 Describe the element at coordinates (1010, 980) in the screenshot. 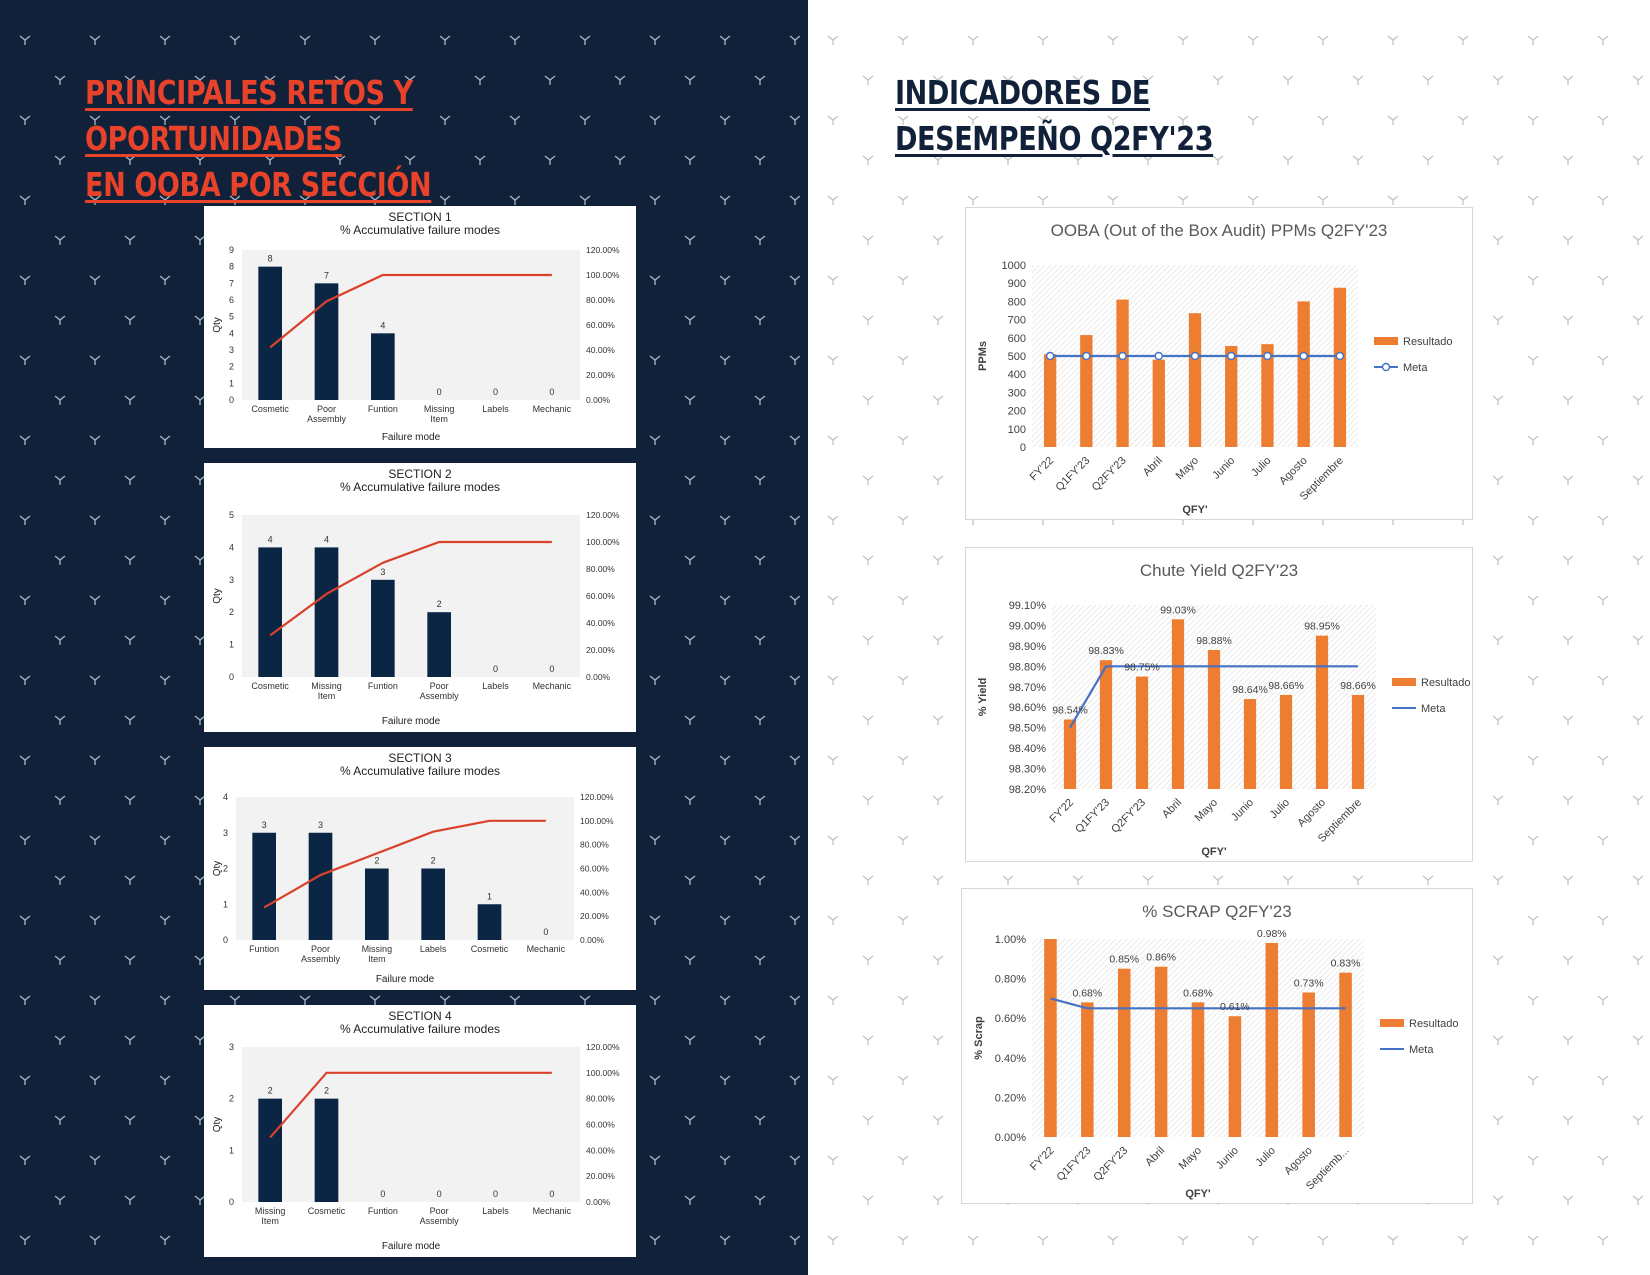

I see `y-tick-label: 0.80%` at that location.